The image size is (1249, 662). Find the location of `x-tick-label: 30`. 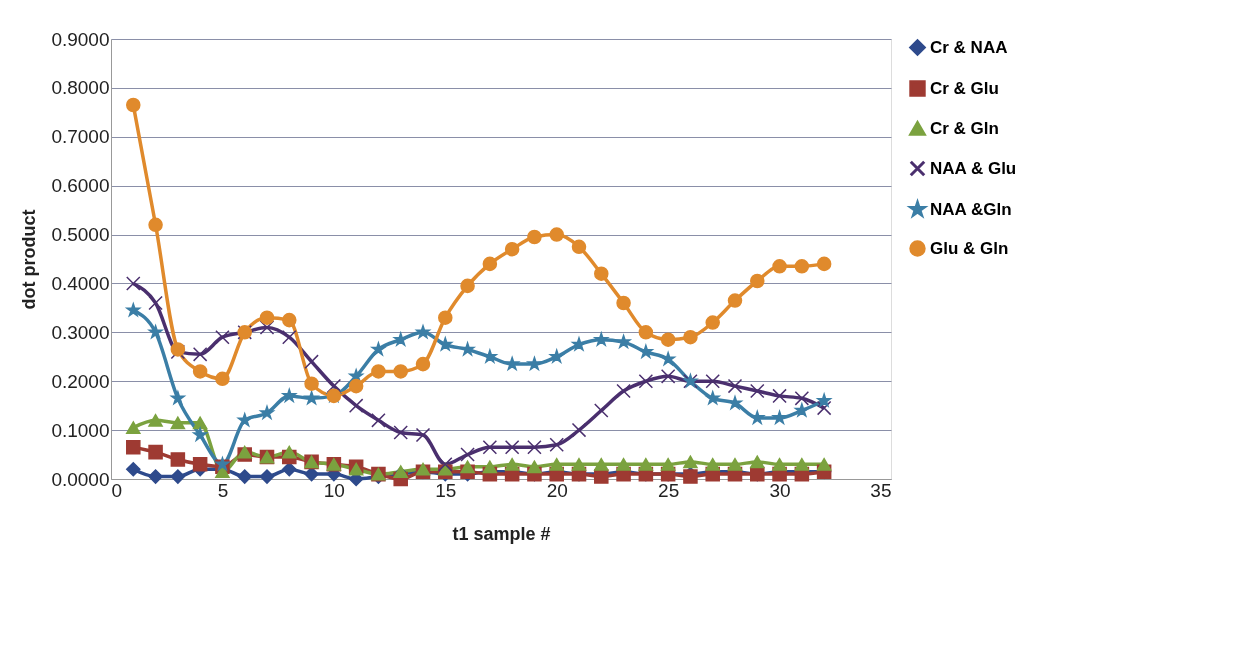

x-tick-label: 30 is located at coordinates (780, 490).